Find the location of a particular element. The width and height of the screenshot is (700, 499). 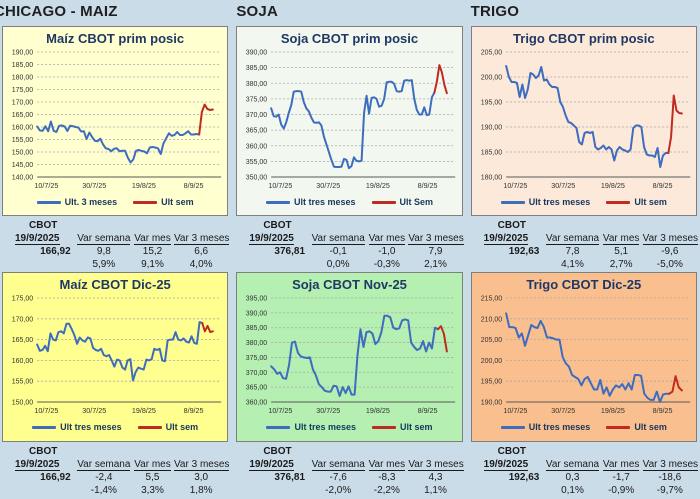

legend-item-red: Ult Sem is located at coordinates (402, 202).